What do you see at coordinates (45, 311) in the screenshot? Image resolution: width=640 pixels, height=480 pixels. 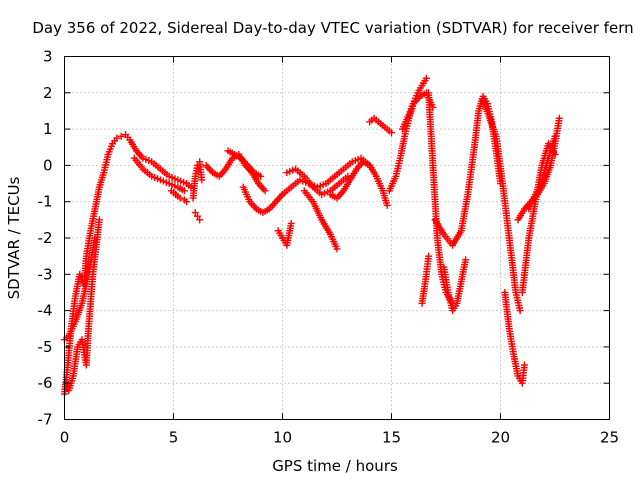 I see `y-tick-label: -4` at bounding box center [45, 311].